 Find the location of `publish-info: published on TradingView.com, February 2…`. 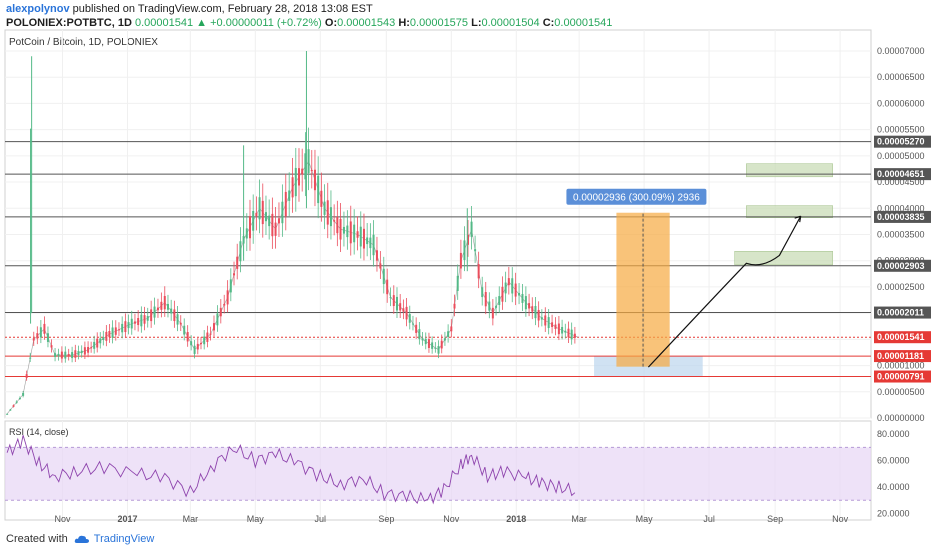

publish-info: published on TradingView.com, February 2… is located at coordinates (222, 9).